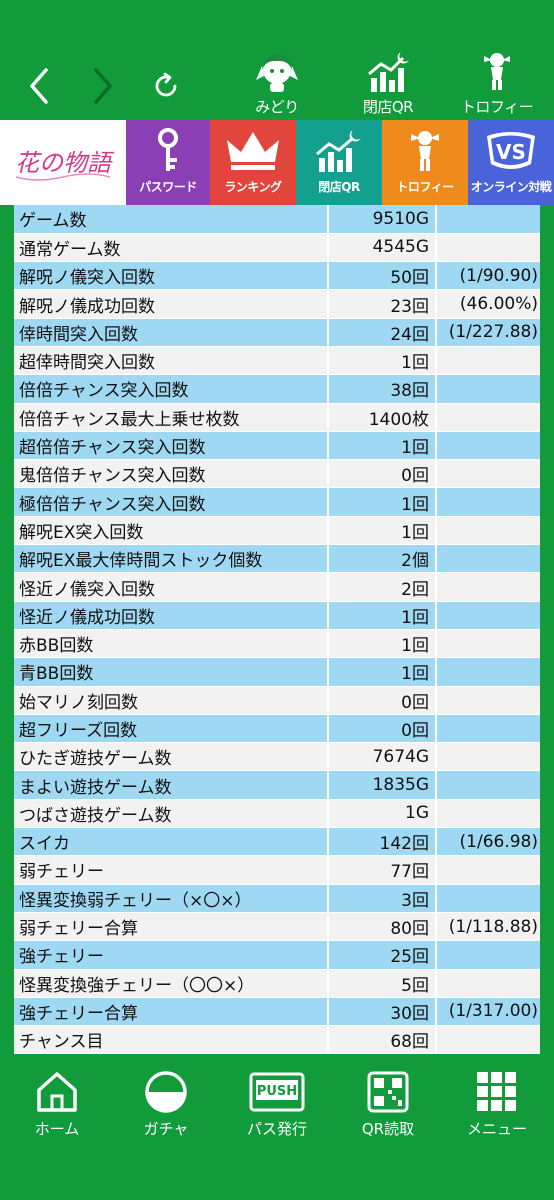 This screenshot has height=1200, width=554. Describe the element at coordinates (488, 927) in the screenshot. I see `stat-rate: (1/118.88)` at that location.